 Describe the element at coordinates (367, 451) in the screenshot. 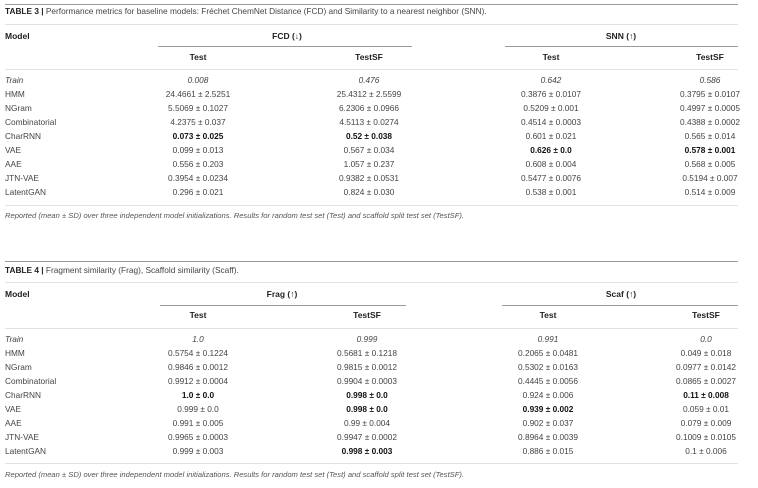

I see `table-cell: 0.998 ± 0.003` at that location.